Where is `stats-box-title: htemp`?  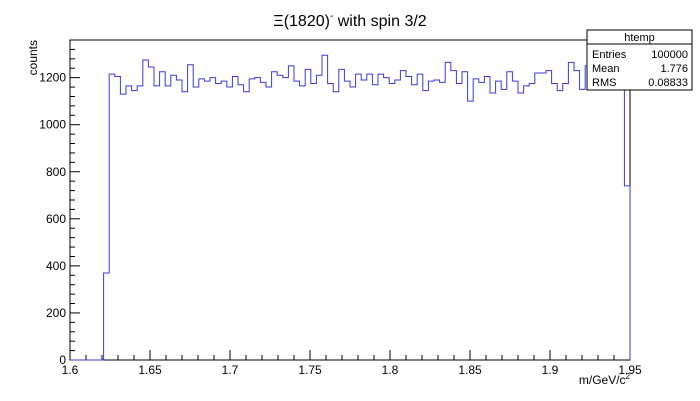
stats-box-title: htemp is located at coordinates (639, 38).